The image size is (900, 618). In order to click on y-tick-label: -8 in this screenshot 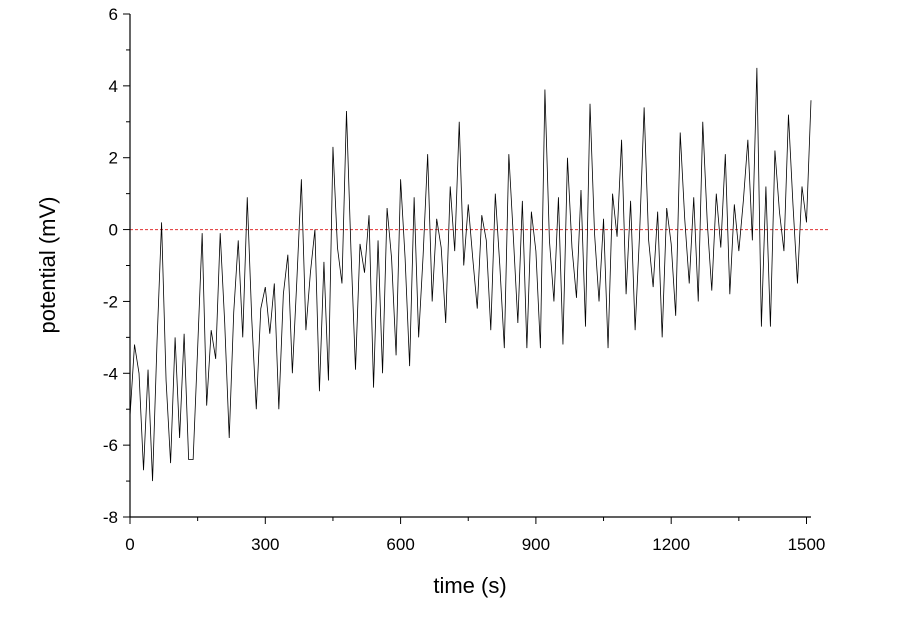, I will do `click(110, 517)`.